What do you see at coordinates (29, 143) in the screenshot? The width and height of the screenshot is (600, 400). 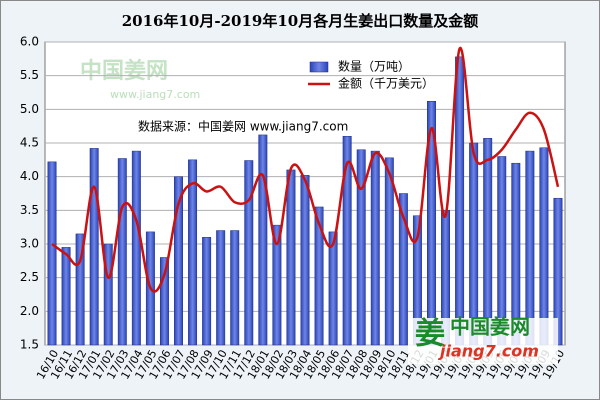 I see `y-tick-label: 4.5` at bounding box center [29, 143].